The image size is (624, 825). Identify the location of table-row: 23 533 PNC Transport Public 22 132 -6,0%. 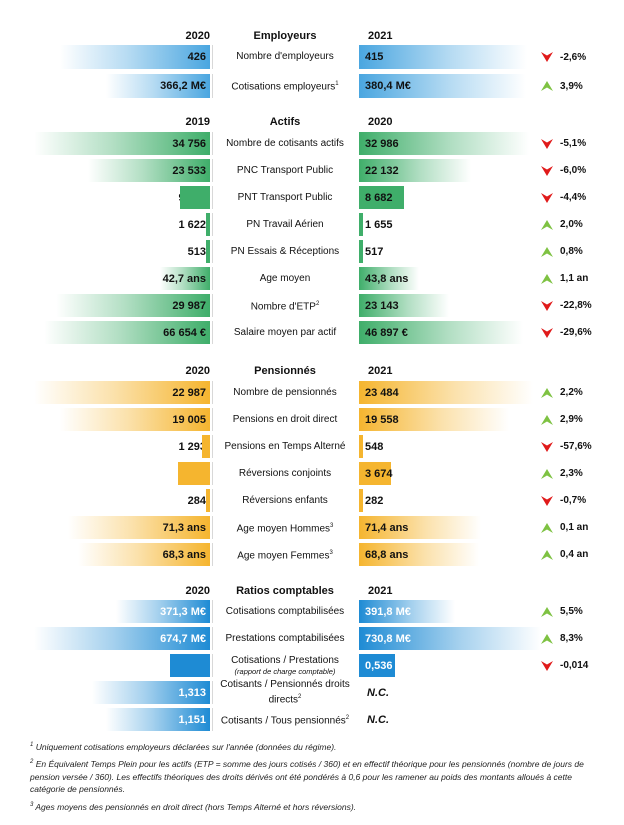
(312, 170).